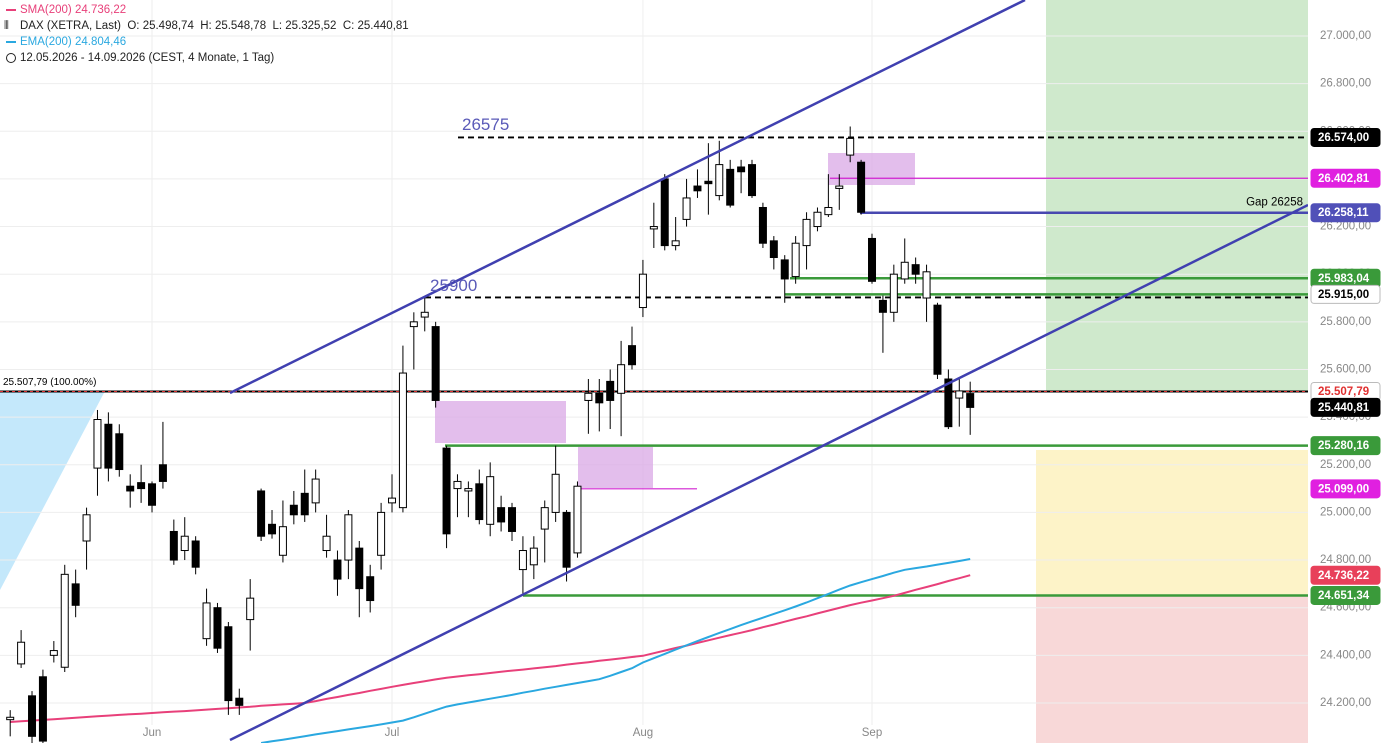  What do you see at coordinates (152, 733) in the screenshot?
I see `x-tick-label: Jun` at bounding box center [152, 733].